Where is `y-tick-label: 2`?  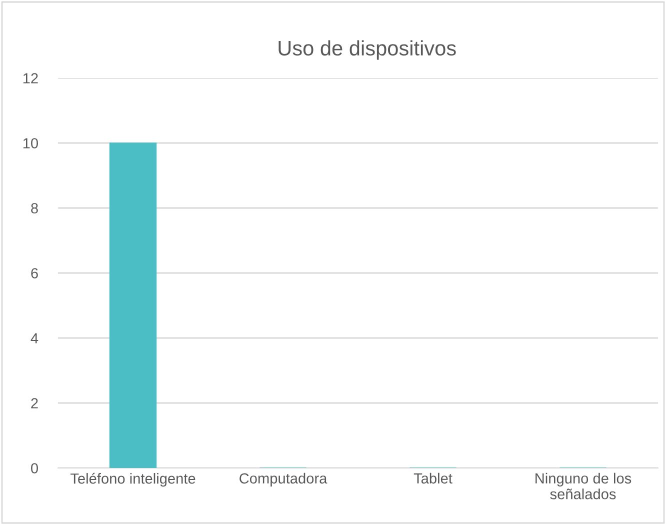
y-tick-label: 2 is located at coordinates (34, 403).